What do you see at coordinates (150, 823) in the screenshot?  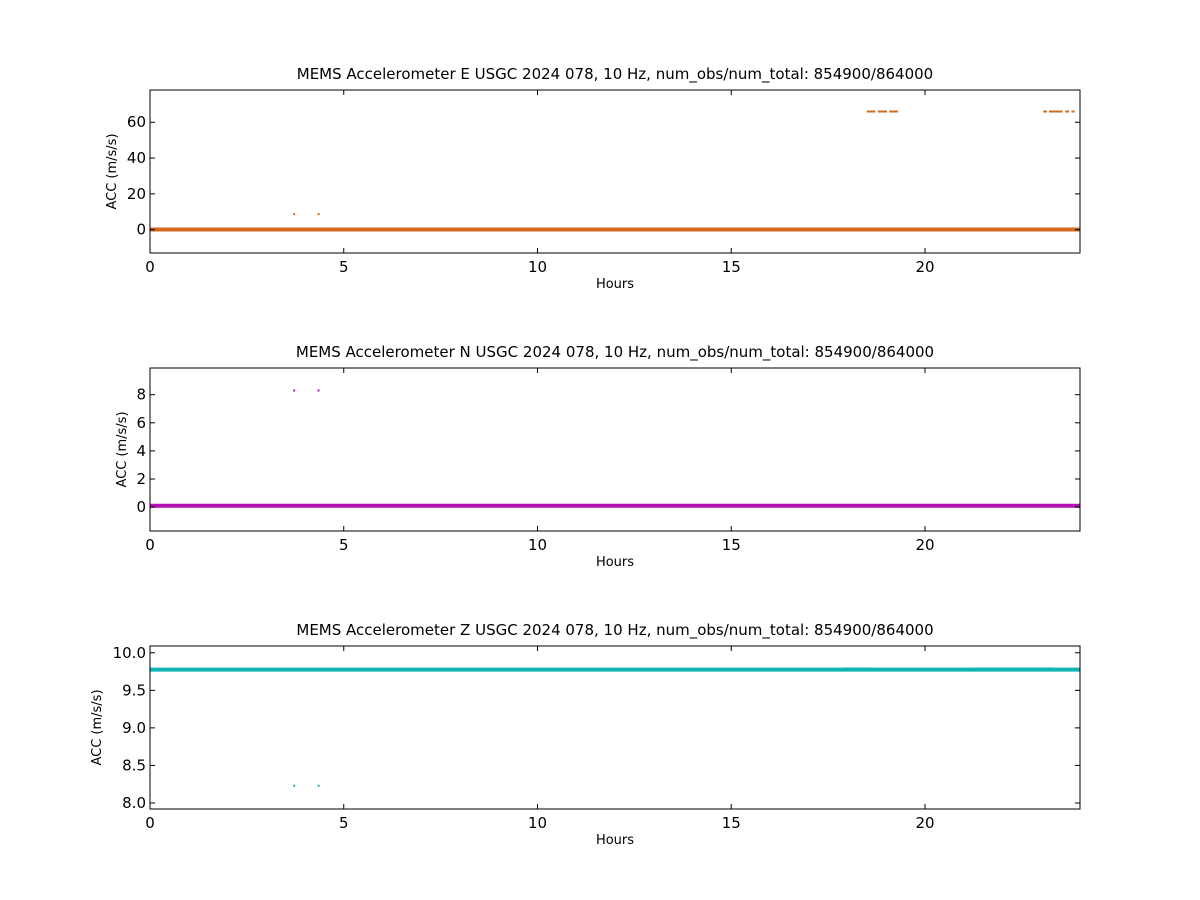 I see `panel-z-x-tick-label-0: 0` at bounding box center [150, 823].